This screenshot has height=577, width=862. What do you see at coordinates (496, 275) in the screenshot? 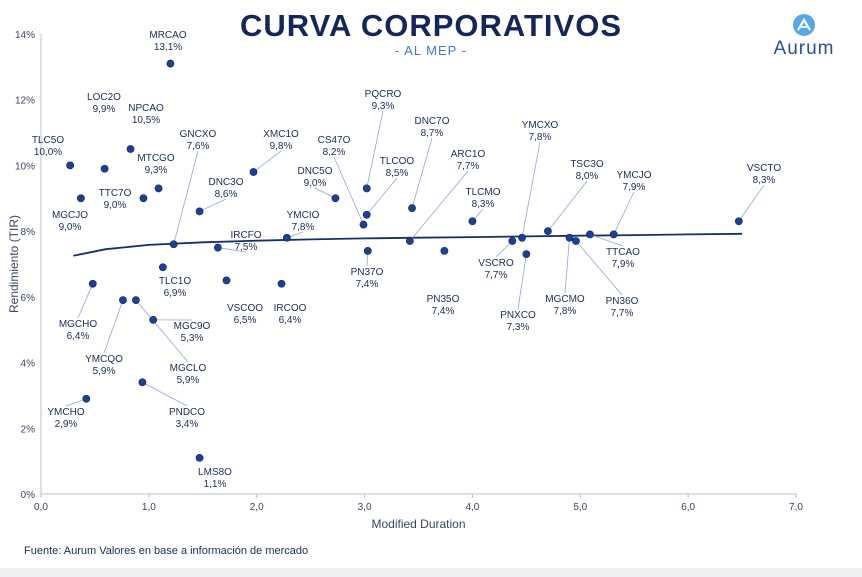
I see `point-value-label: 7,7%` at bounding box center [496, 275].